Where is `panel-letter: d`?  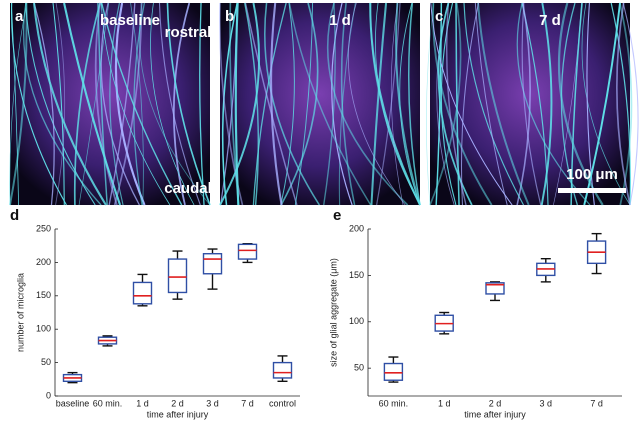 panel-letter: d is located at coordinates (14, 215).